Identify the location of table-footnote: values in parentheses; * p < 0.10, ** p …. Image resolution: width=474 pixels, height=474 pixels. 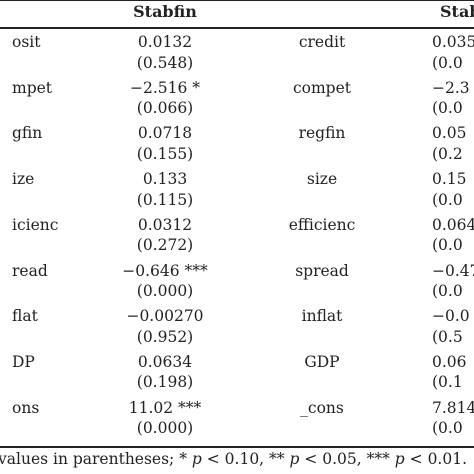
(233, 459).